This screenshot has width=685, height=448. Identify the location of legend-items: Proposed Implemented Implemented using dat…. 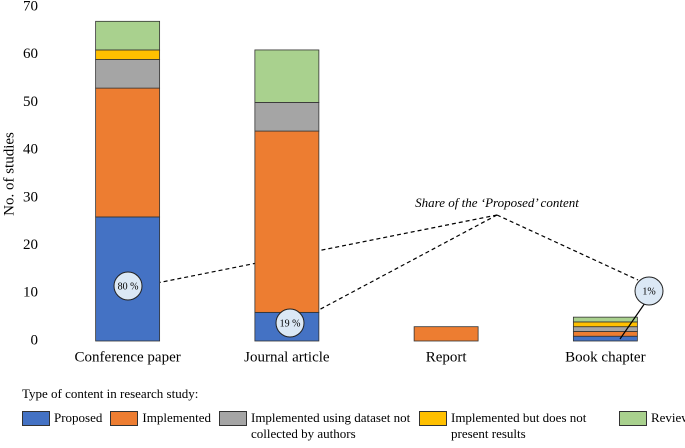
(353, 426).